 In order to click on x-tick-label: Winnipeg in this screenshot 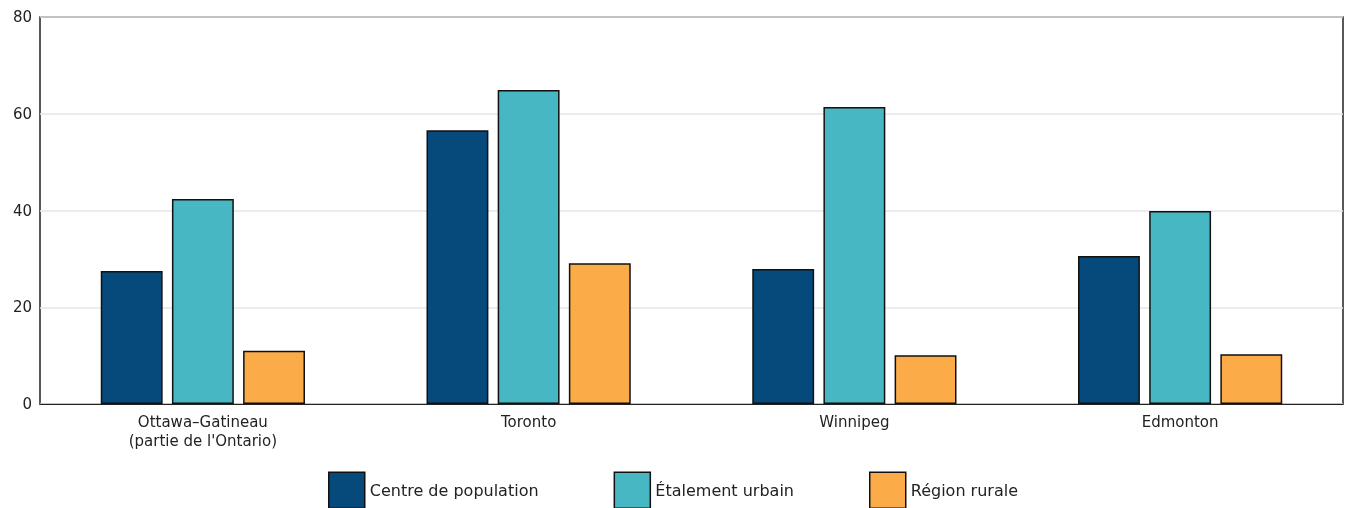, I will do `click(854, 421)`.